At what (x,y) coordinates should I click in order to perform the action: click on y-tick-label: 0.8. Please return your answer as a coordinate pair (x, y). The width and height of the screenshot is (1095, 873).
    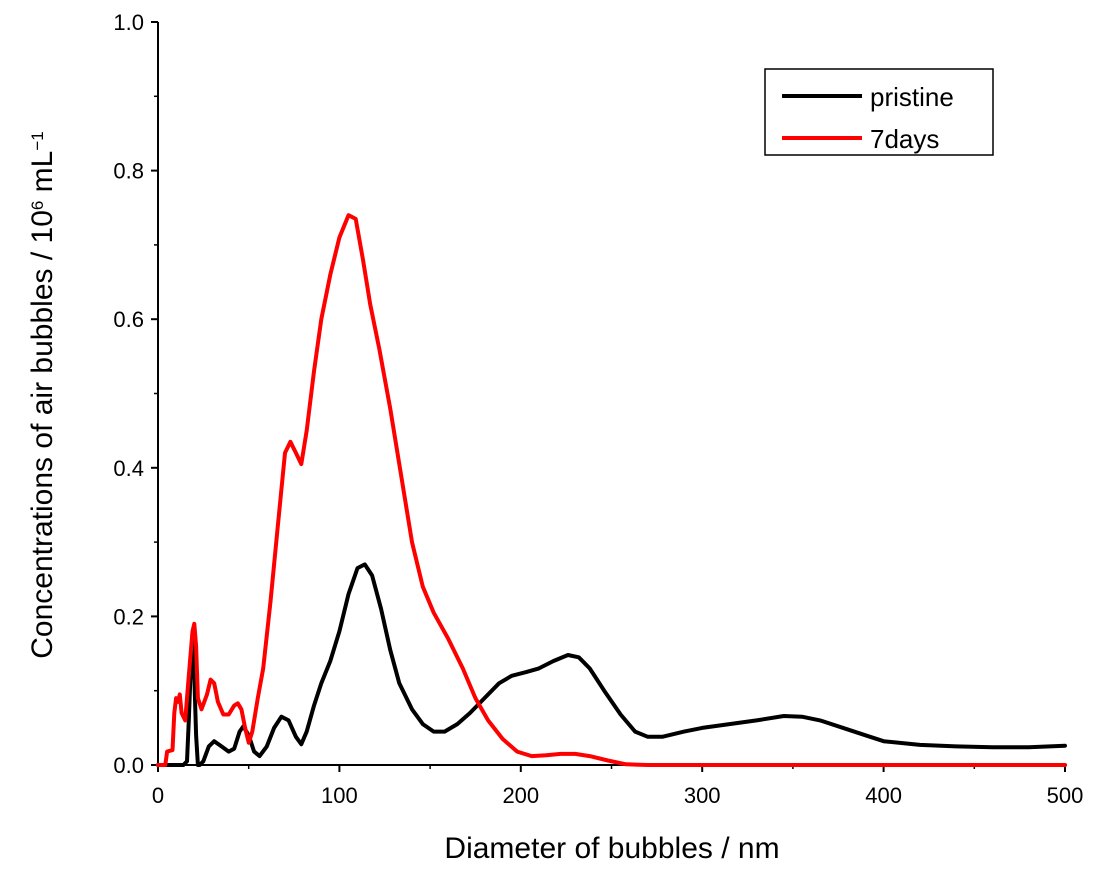
    Looking at the image, I should click on (128, 171).